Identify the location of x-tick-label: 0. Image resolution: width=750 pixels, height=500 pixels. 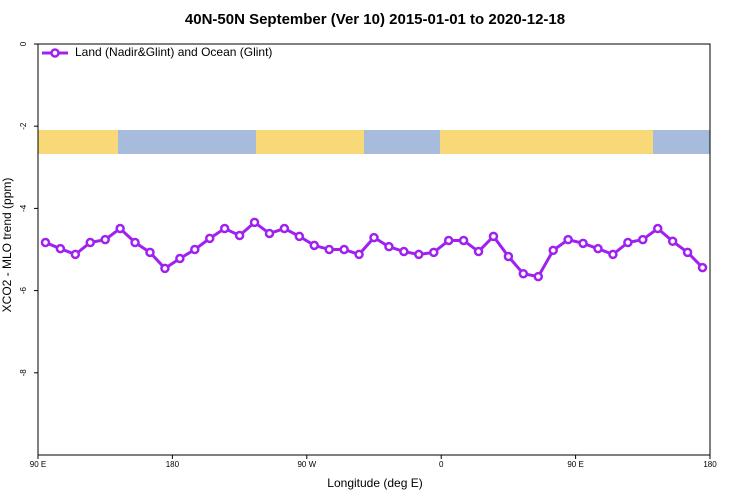
(441, 464).